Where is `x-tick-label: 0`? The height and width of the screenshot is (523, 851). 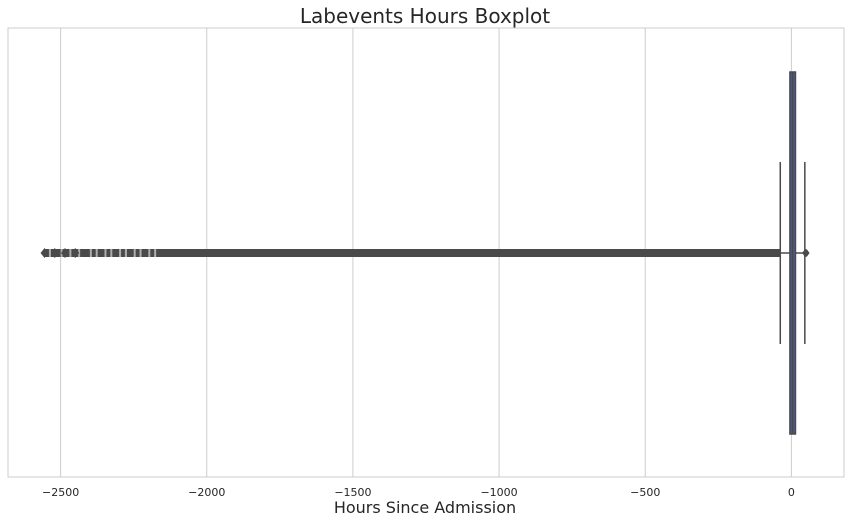
x-tick-label: 0 is located at coordinates (791, 492).